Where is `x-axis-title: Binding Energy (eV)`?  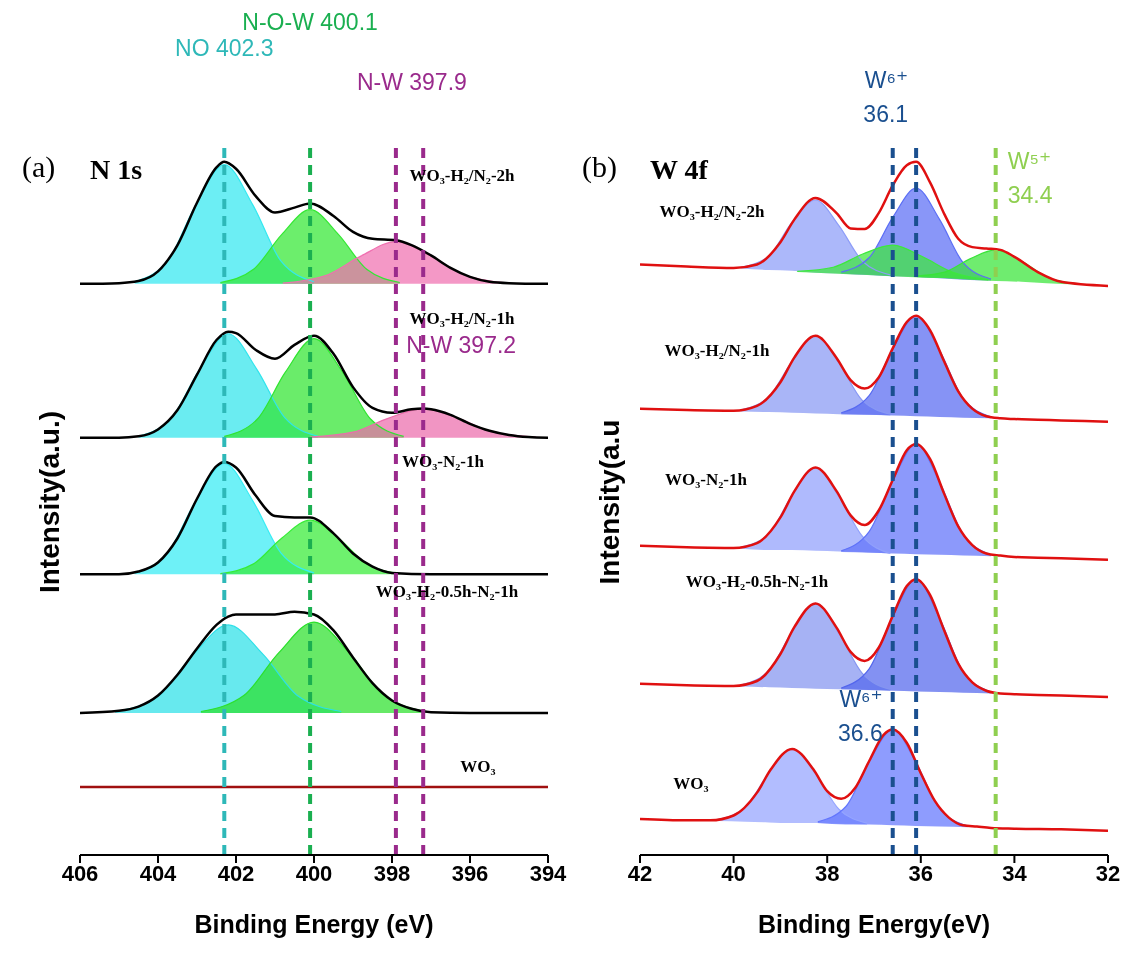 x-axis-title: Binding Energy (eV) is located at coordinates (314, 924).